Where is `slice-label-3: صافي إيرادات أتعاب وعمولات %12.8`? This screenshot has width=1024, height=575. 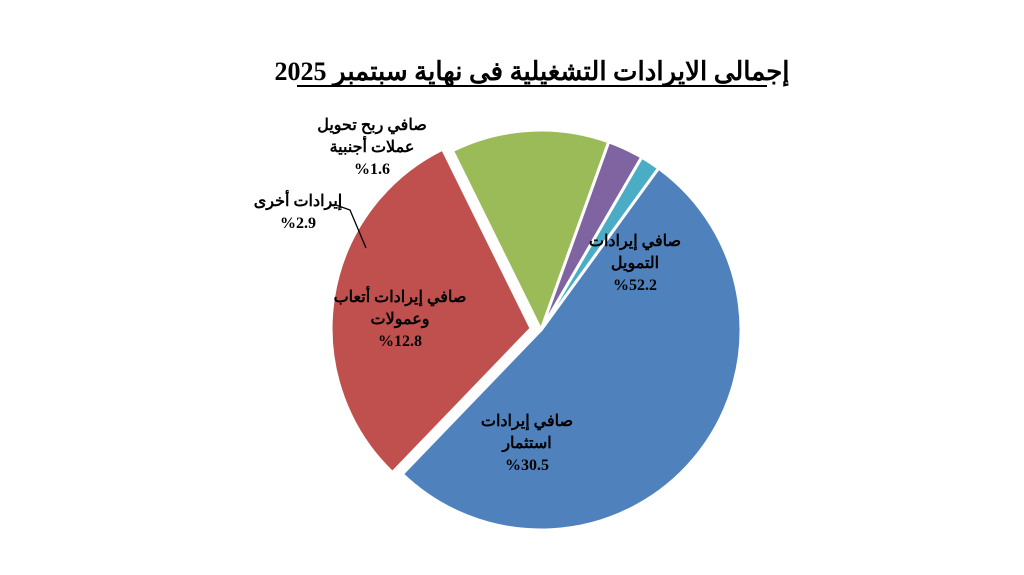
slice-label-3: صافي إيرادات أتعاب وعمولات %12.8 is located at coordinates (400, 317).